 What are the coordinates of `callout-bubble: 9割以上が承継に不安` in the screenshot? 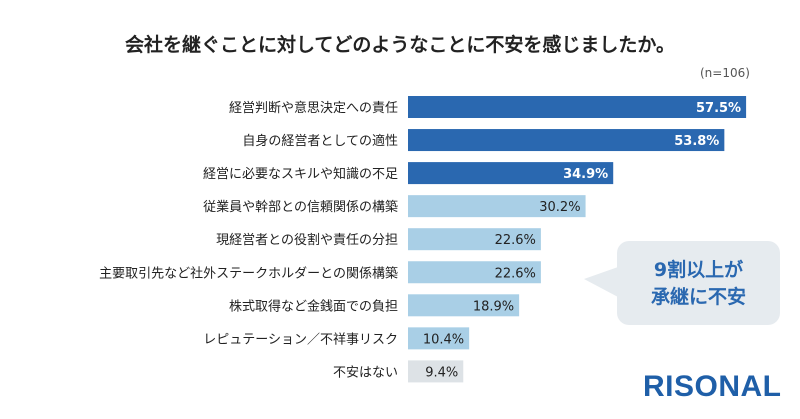 It's located at (682, 283).